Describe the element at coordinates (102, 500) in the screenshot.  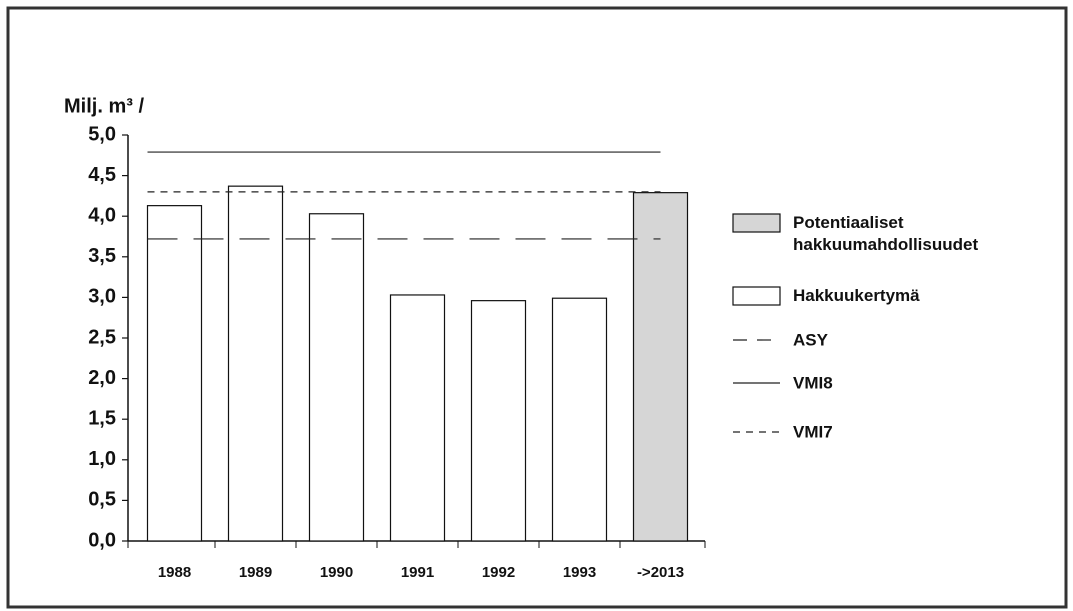
I see `y-tick-label: 0,5` at that location.